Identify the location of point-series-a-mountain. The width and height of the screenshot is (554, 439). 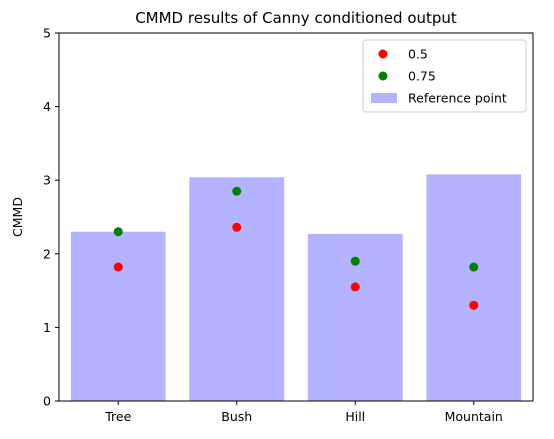
(474, 305).